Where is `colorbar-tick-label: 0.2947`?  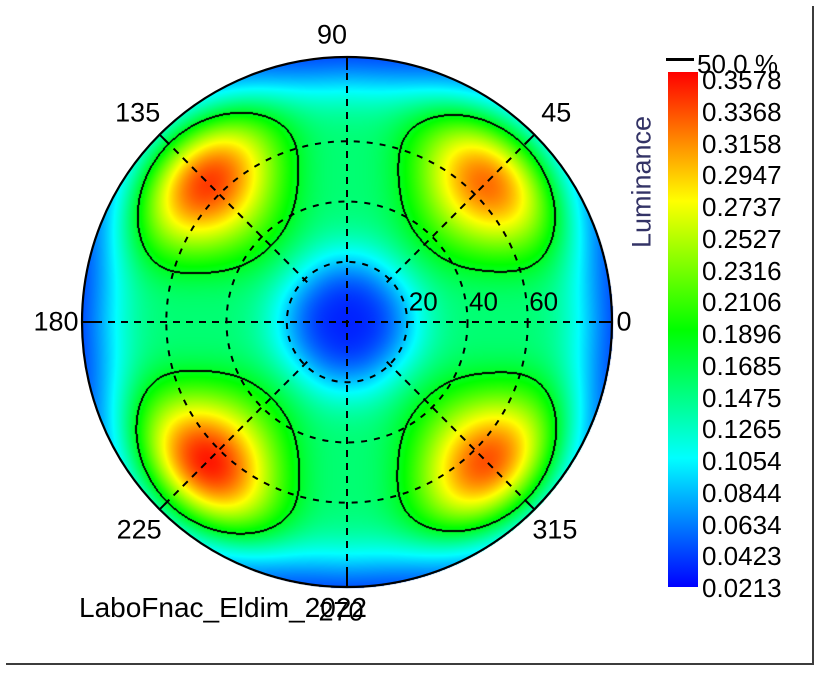 colorbar-tick-label: 0.2947 is located at coordinates (742, 175).